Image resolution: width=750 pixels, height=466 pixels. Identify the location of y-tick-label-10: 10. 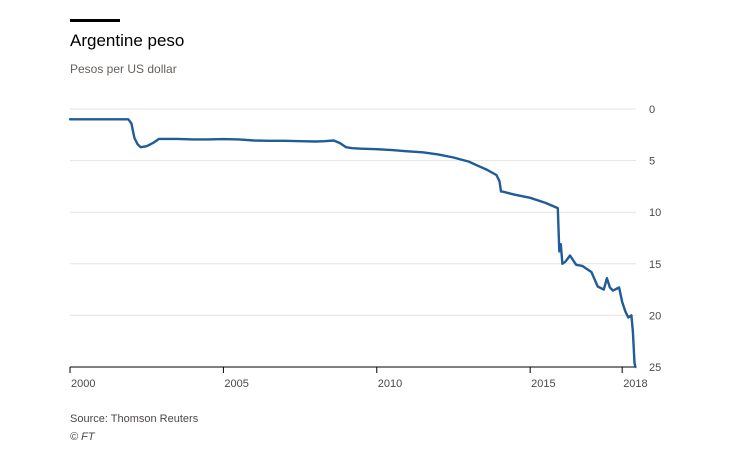
(655, 213).